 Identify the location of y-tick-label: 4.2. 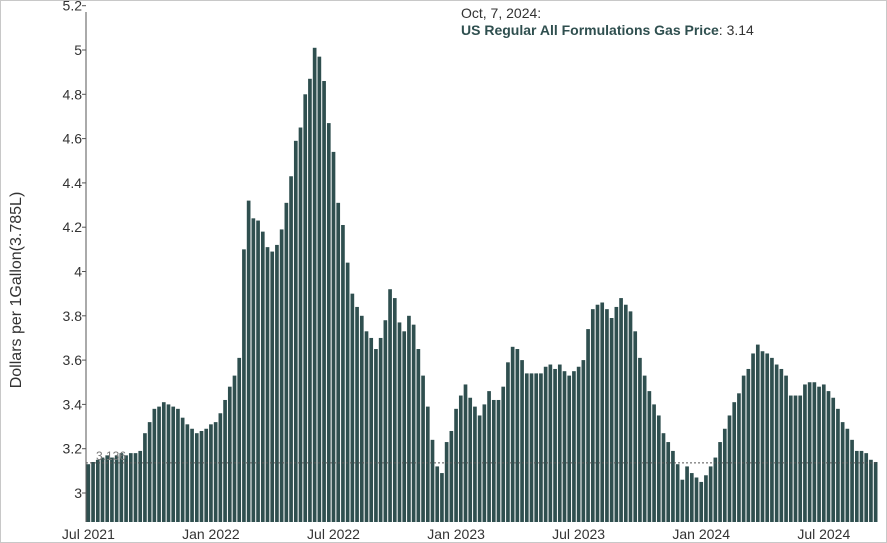
(73, 227).